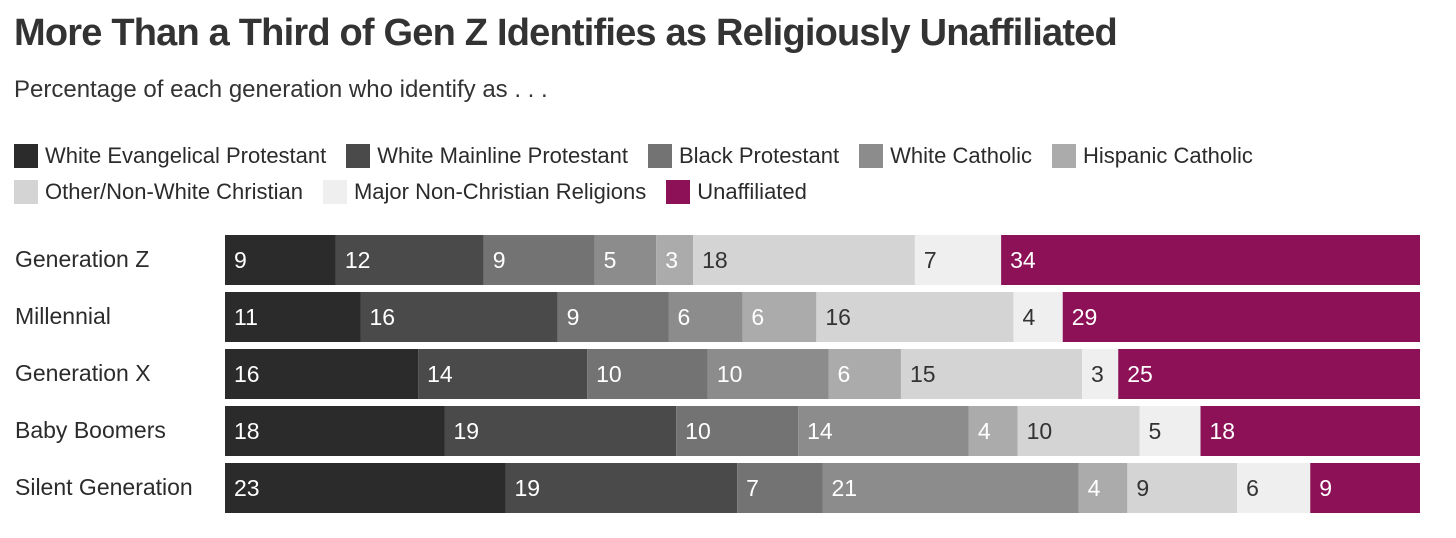  I want to click on row-label-generation-z: Generation Z, so click(82, 259).